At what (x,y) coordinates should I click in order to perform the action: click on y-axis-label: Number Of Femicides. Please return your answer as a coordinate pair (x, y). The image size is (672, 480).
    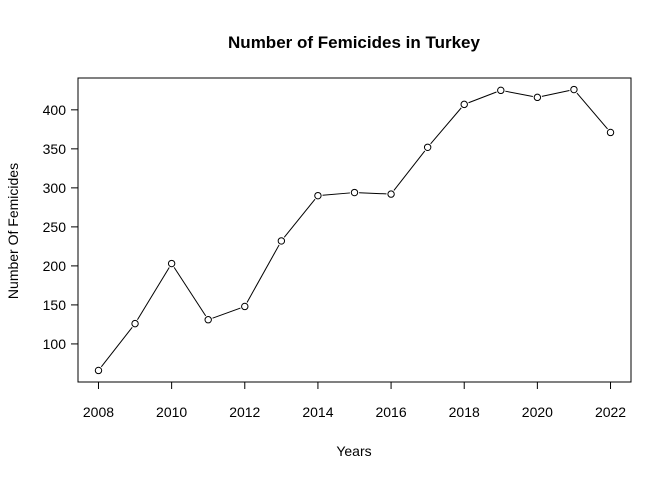
    Looking at the image, I should click on (13, 231).